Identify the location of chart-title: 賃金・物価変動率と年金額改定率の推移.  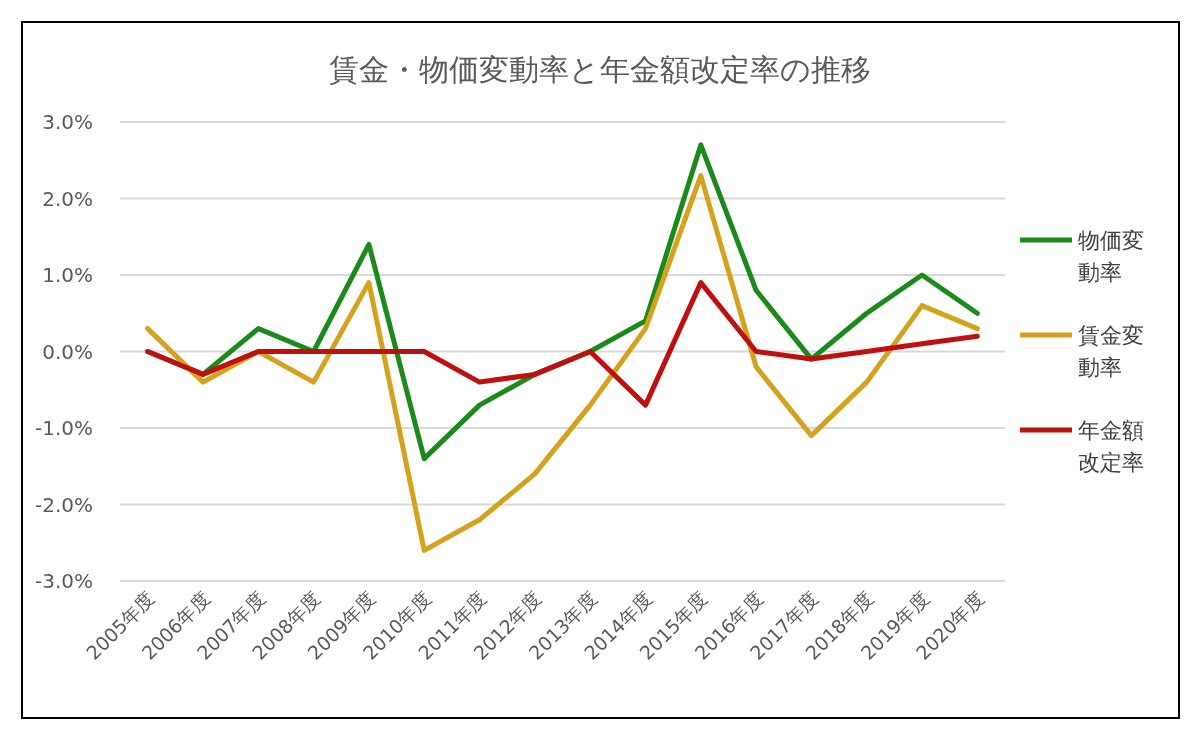
(600, 69).